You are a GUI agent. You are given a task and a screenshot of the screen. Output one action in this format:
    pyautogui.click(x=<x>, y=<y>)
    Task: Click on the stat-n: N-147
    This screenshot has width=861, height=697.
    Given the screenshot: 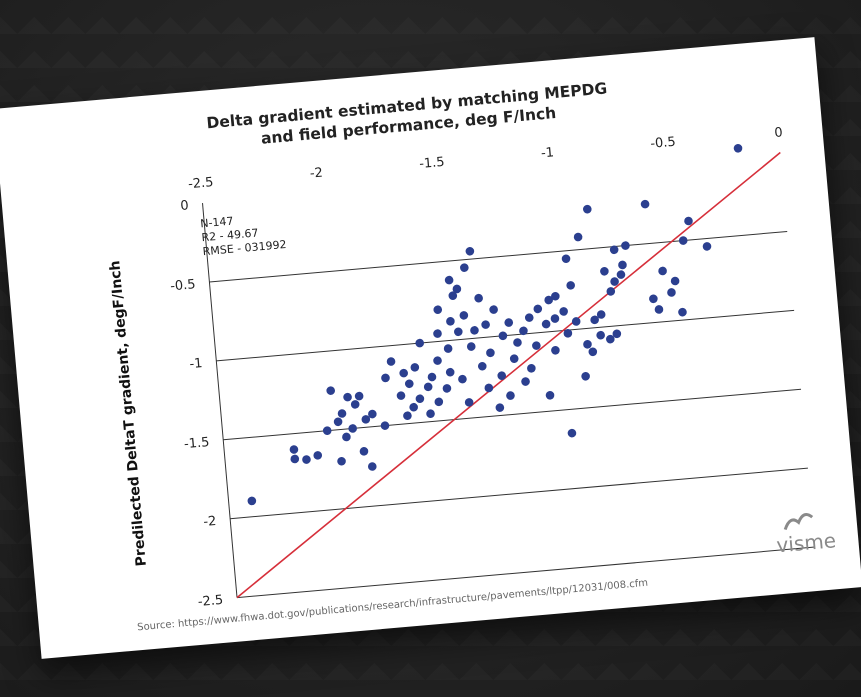 What is the action you would take?
    pyautogui.click(x=217, y=223)
    